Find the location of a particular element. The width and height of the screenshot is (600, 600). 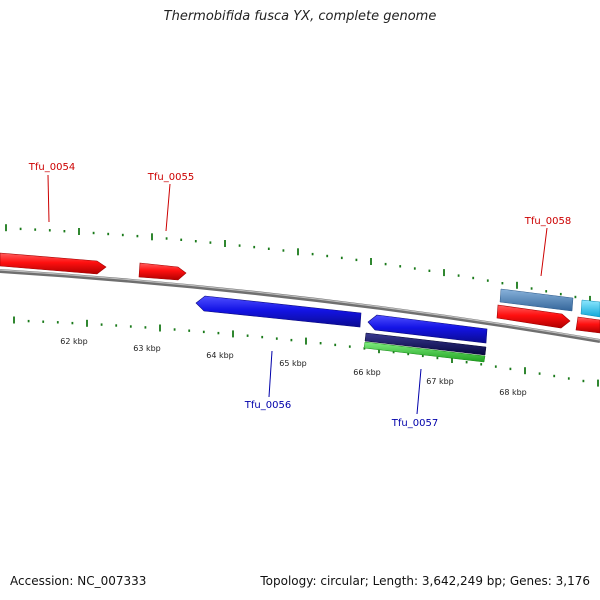

map-title: Thermobifida fusca YX, complete genome is located at coordinates (300, 16).